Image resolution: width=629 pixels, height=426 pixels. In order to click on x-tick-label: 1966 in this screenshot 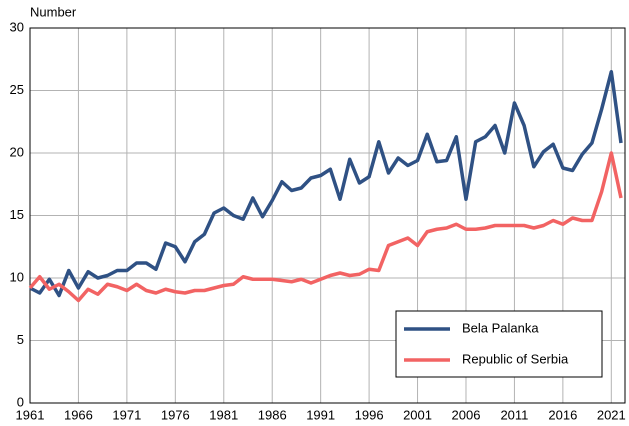, I will do `click(78, 414)`.